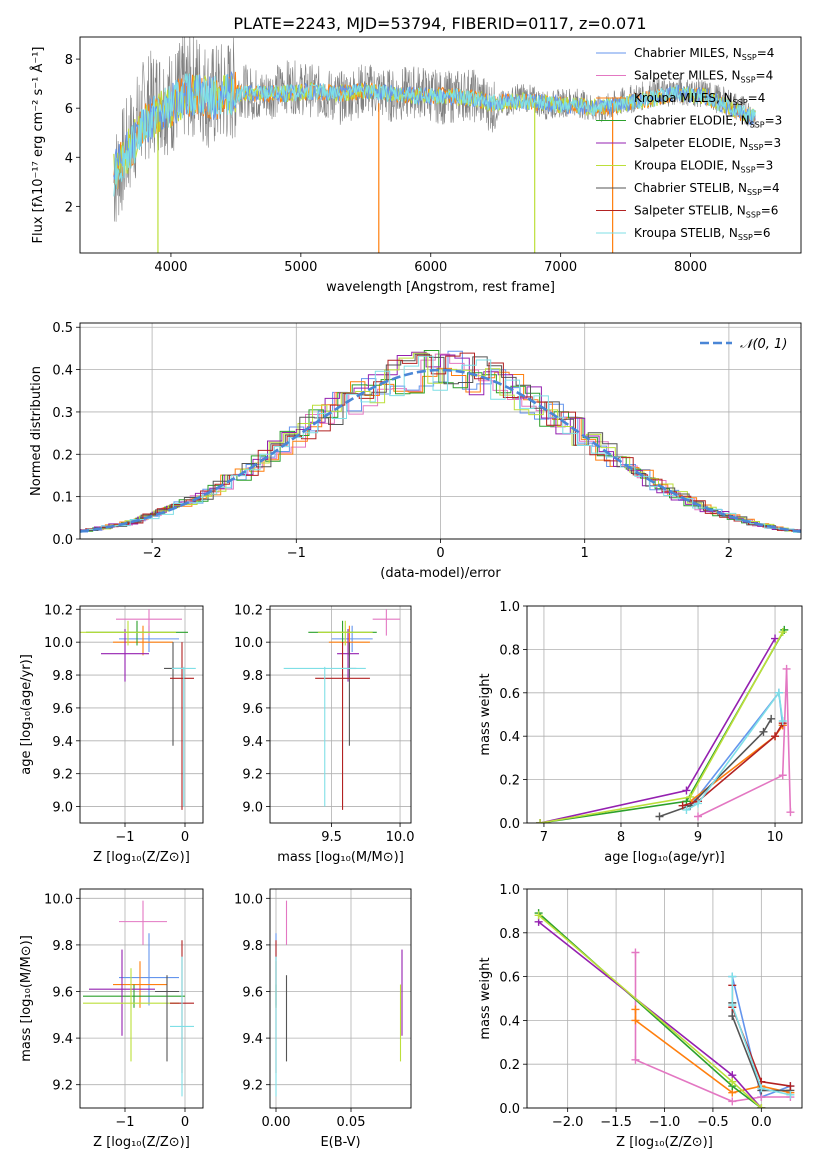 The image size is (819, 1170). Describe the element at coordinates (706, 212) in the screenshot. I see `legend-label: Salpeter STELIB, NSSP=6` at that location.